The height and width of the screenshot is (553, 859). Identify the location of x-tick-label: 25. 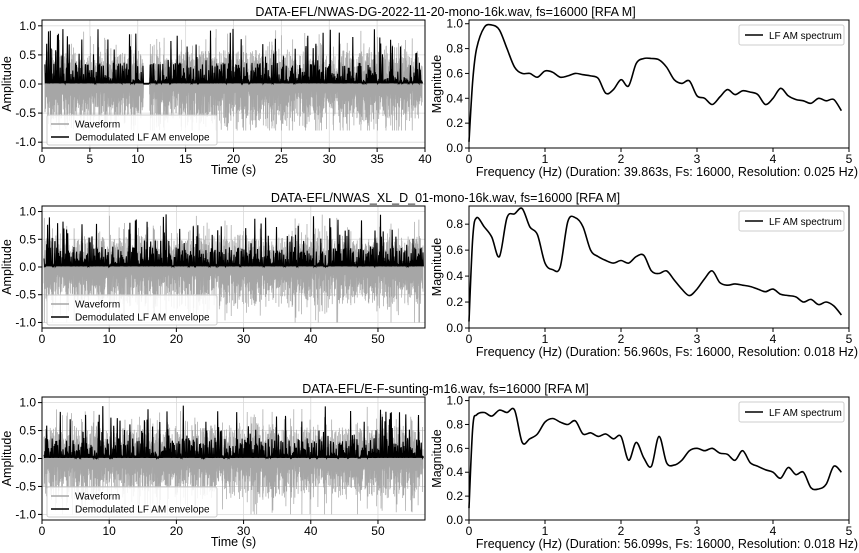
(282, 159).